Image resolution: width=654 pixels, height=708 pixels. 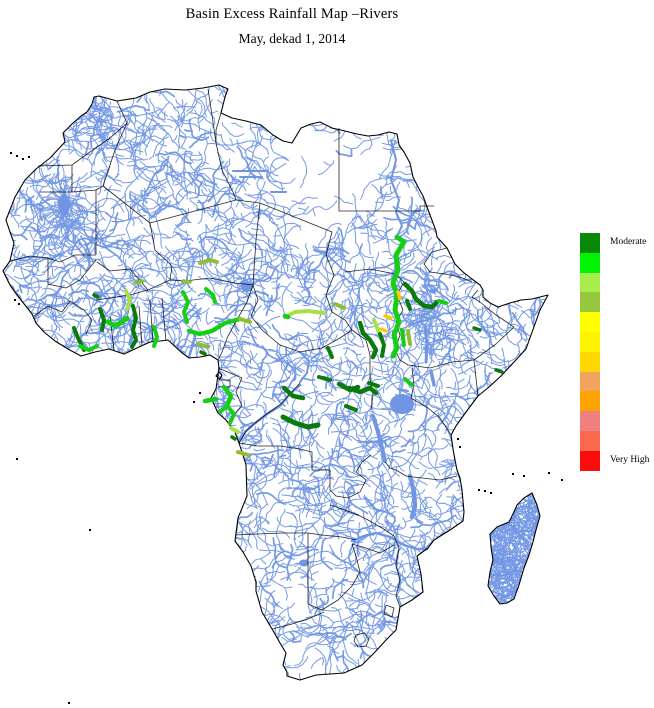 What do you see at coordinates (292, 14) in the screenshot?
I see `map-title: Basin Excess Rainfall Map –Rivers` at bounding box center [292, 14].